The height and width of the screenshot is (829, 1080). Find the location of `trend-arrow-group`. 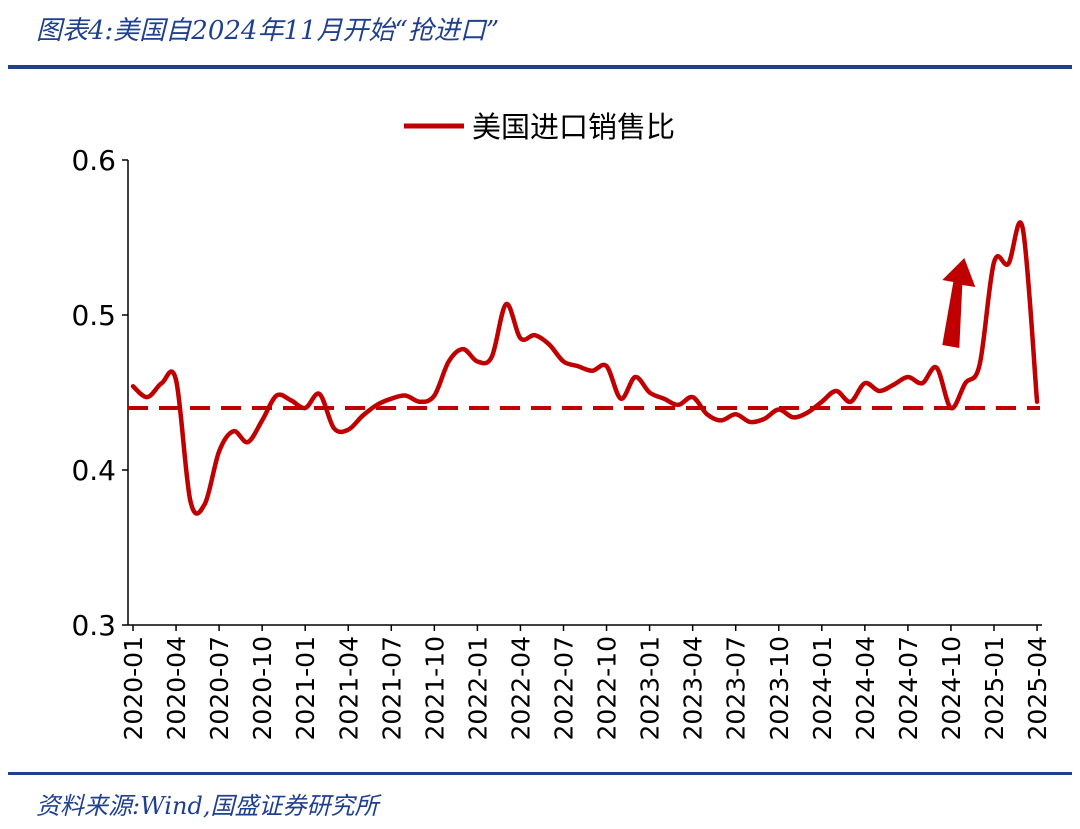

trend-arrow-group is located at coordinates (959, 303).